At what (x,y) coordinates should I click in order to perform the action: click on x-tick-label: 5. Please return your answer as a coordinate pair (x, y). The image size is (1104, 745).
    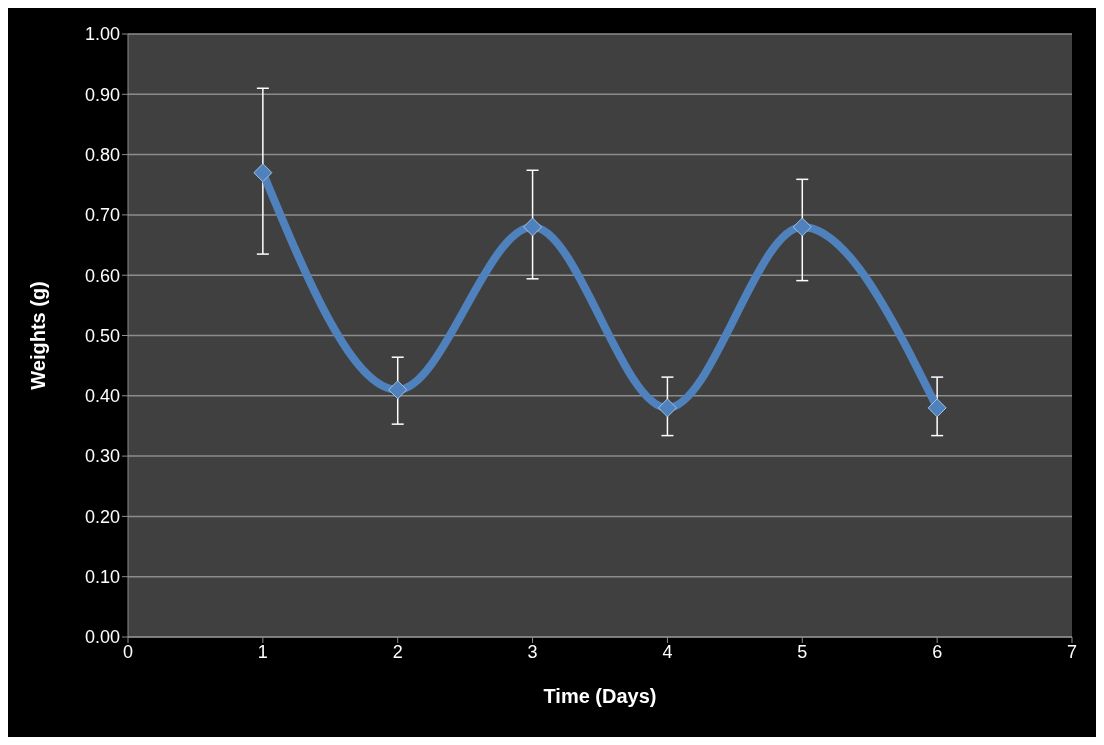
    Looking at the image, I should click on (802, 651).